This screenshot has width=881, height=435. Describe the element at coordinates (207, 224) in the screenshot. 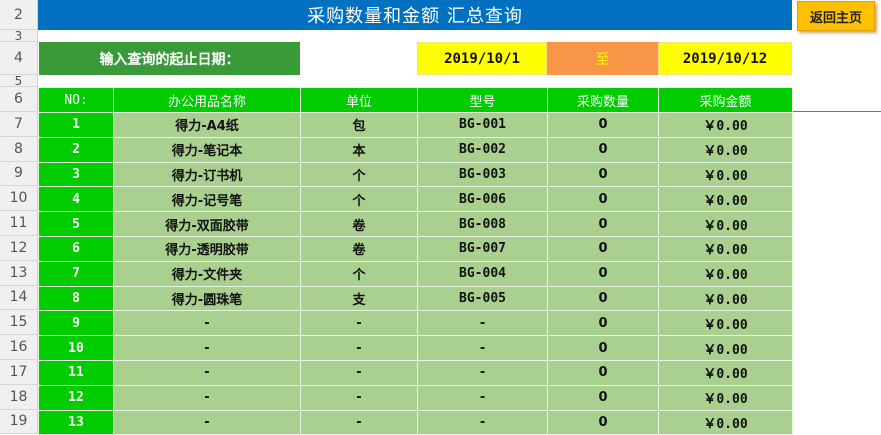

I see `table-cell: 得力-双面胶带` at that location.